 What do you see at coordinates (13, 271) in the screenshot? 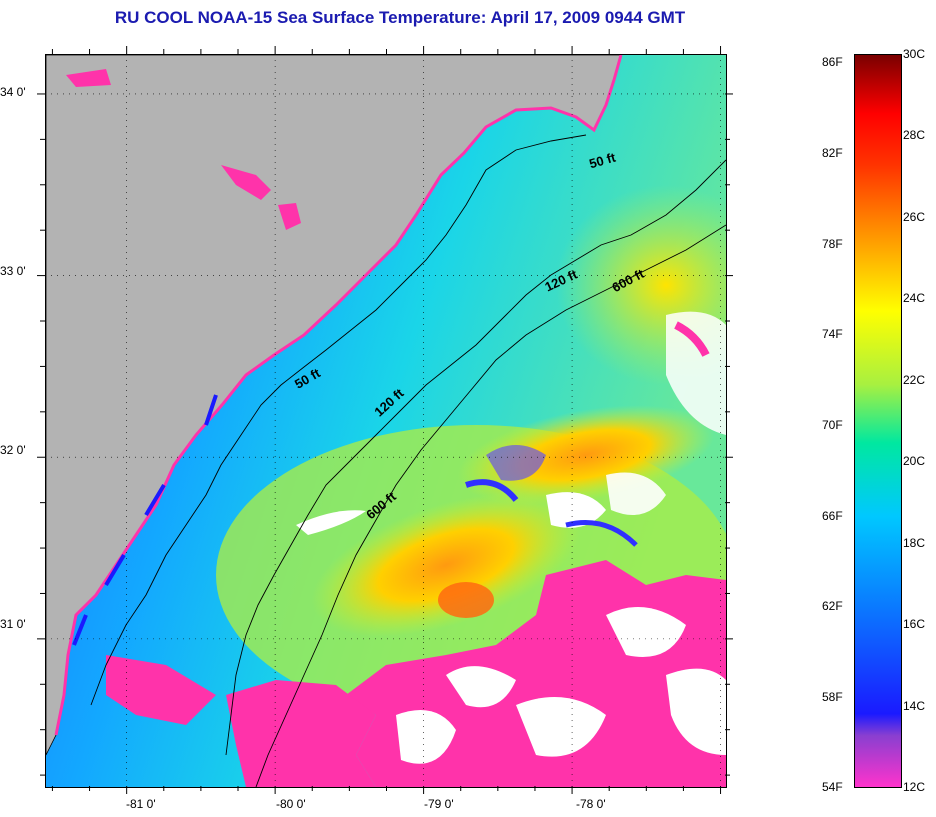
I see `lat-label-33: 33 0'` at bounding box center [13, 271].